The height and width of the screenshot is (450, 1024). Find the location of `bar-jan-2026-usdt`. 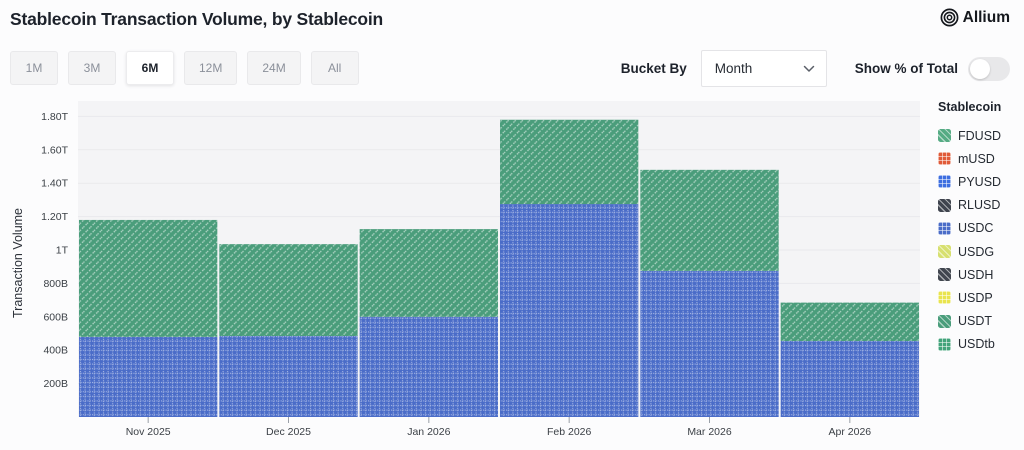

bar-jan-2026-usdt is located at coordinates (428, 273).